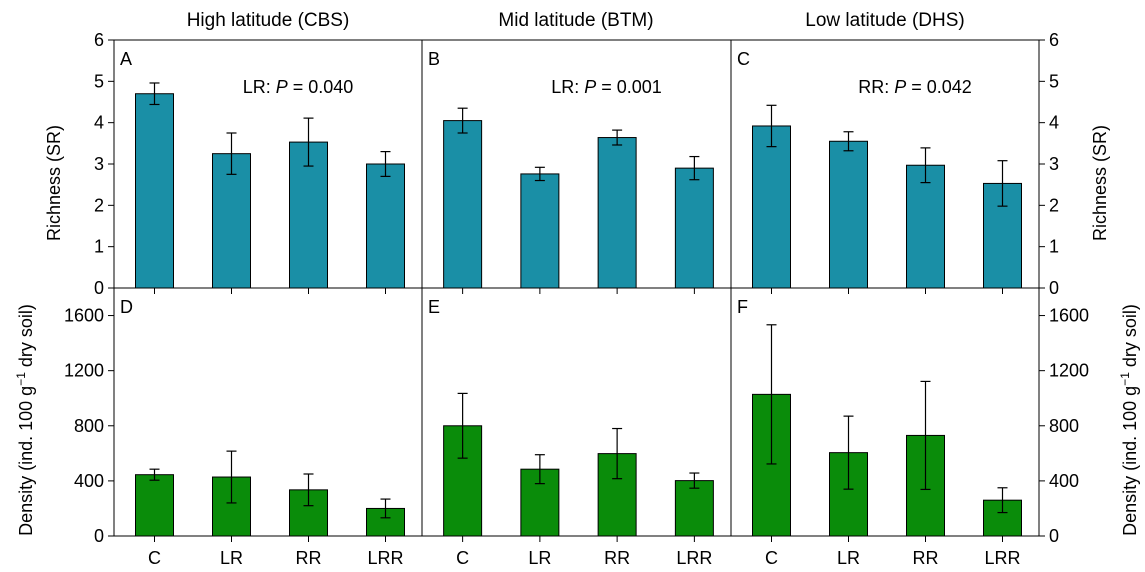 This screenshot has height=572, width=1145. Describe the element at coordinates (434, 59) in the screenshot. I see `panel-letter: B` at that location.